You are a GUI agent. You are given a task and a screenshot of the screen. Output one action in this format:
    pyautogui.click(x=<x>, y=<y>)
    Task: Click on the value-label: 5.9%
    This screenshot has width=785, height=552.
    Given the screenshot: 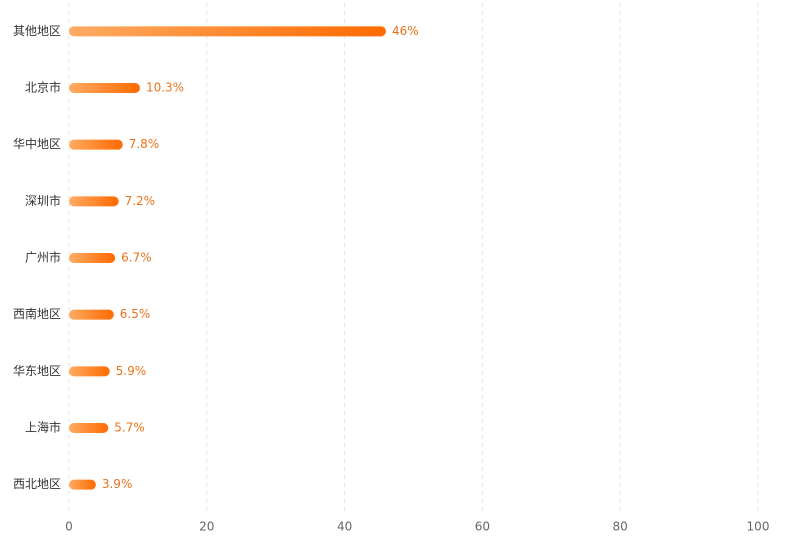 What is the action you would take?
    pyautogui.click(x=131, y=371)
    